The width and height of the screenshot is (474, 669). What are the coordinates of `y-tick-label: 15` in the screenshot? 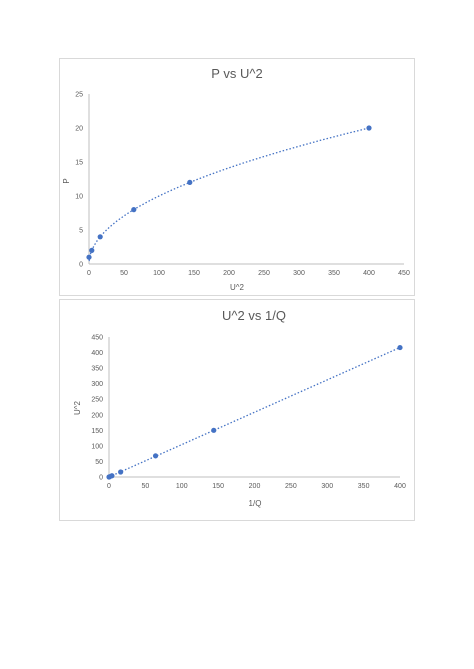 It's located at (79, 163).